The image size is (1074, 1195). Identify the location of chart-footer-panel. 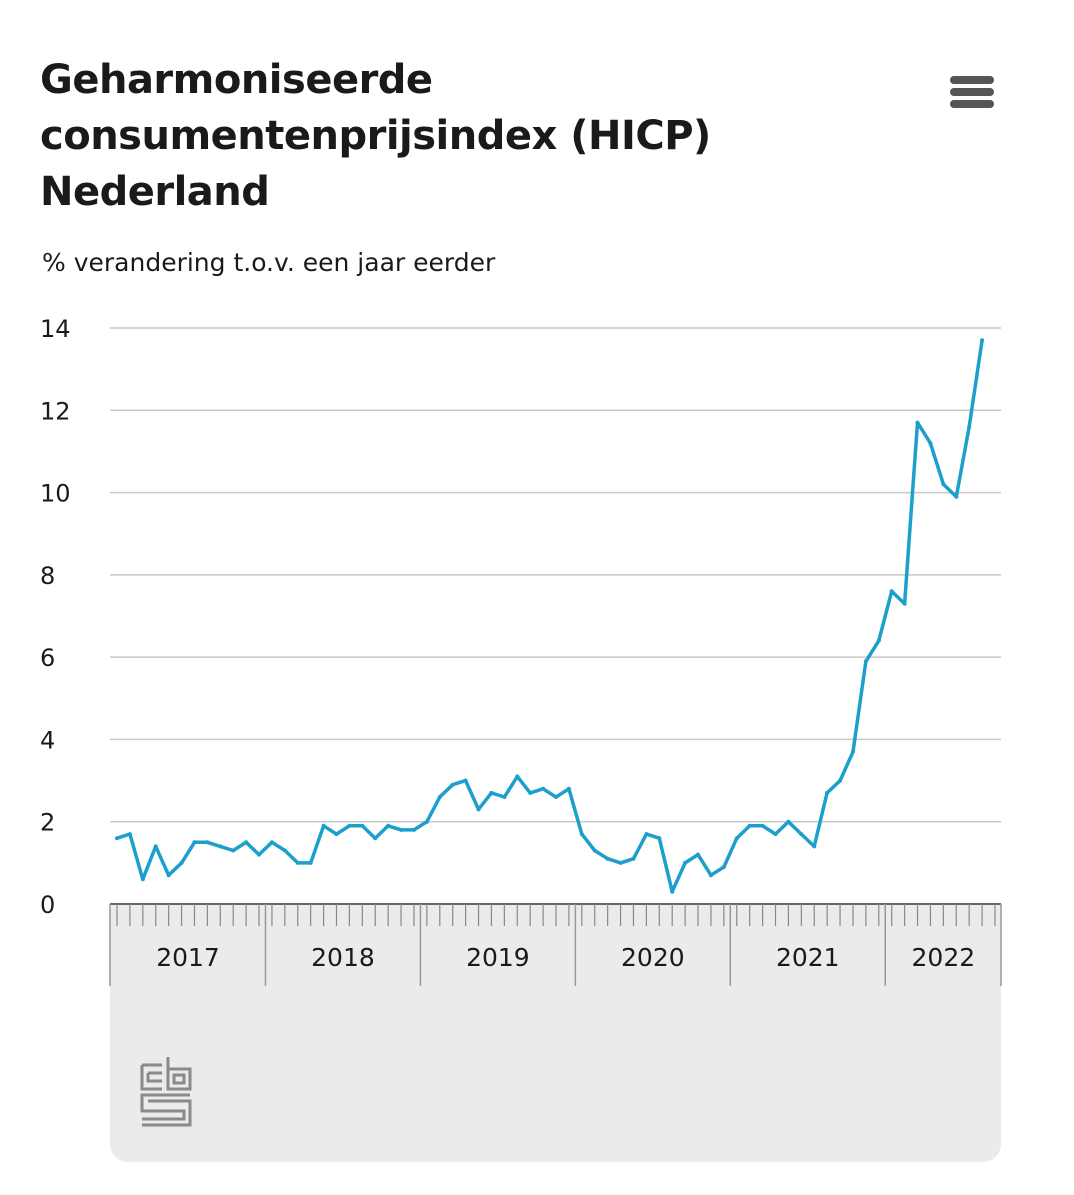
(555, 1073).